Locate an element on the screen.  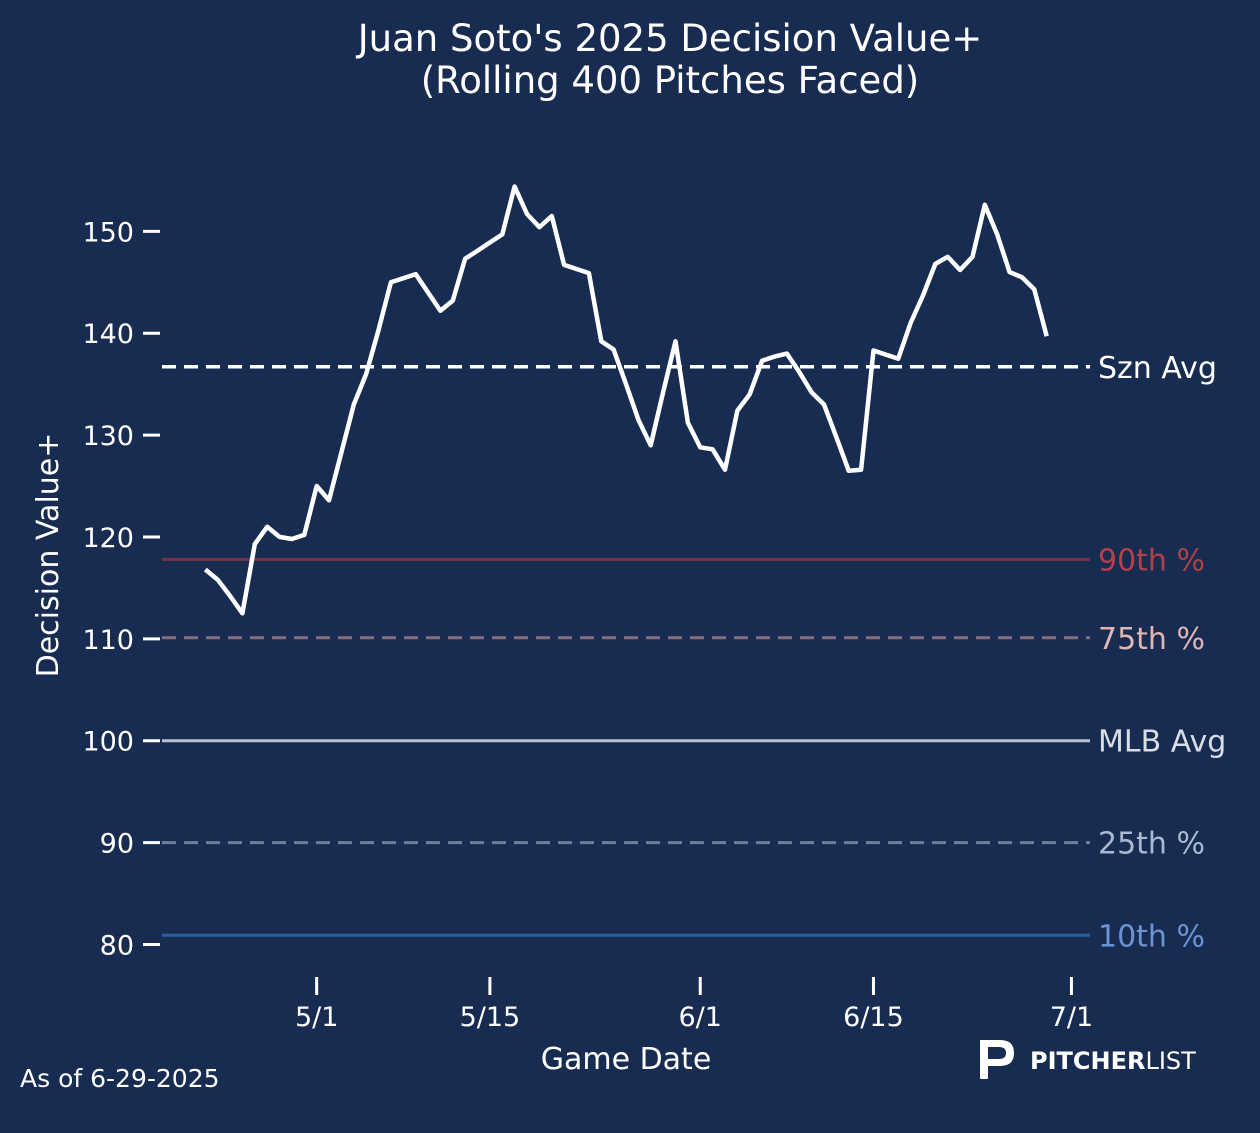
x-tick-label: 5/1 is located at coordinates (316, 1017).